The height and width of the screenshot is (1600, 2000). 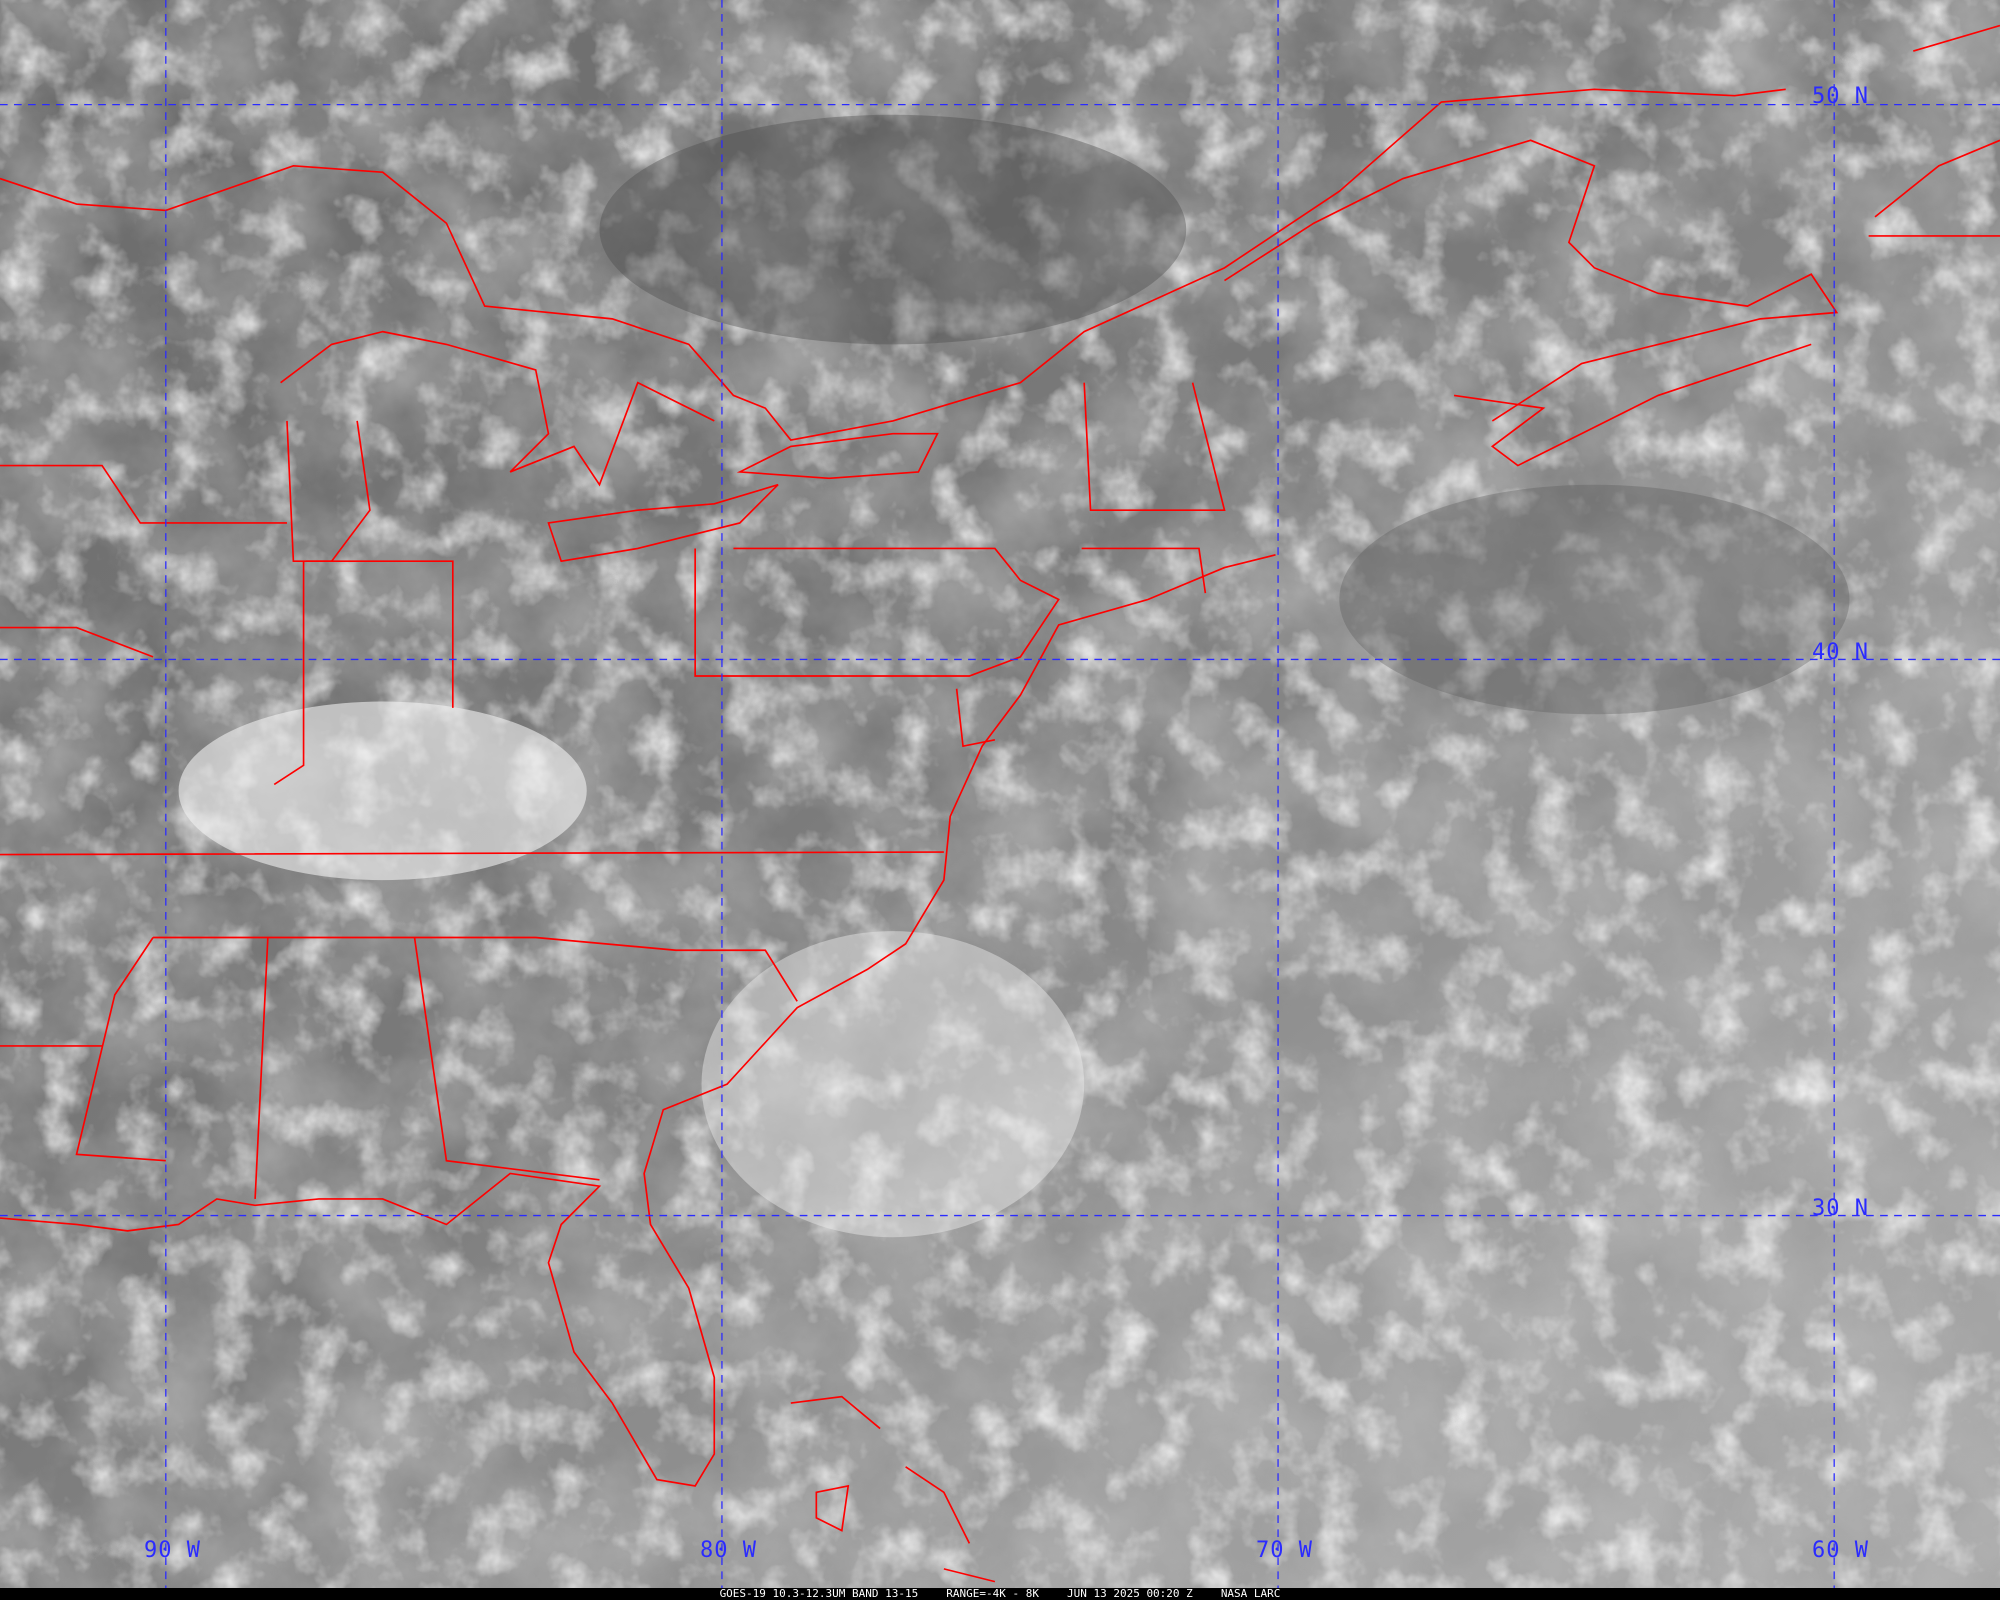 What do you see at coordinates (1250, 1593) in the screenshot?
I see `caption-source: NASA LARC` at bounding box center [1250, 1593].